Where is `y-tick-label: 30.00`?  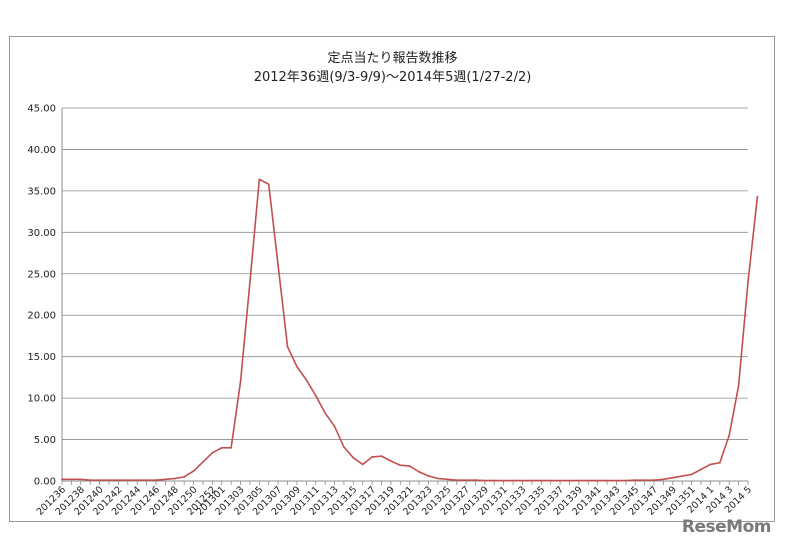 y-tick-label: 30.00 is located at coordinates (41, 233).